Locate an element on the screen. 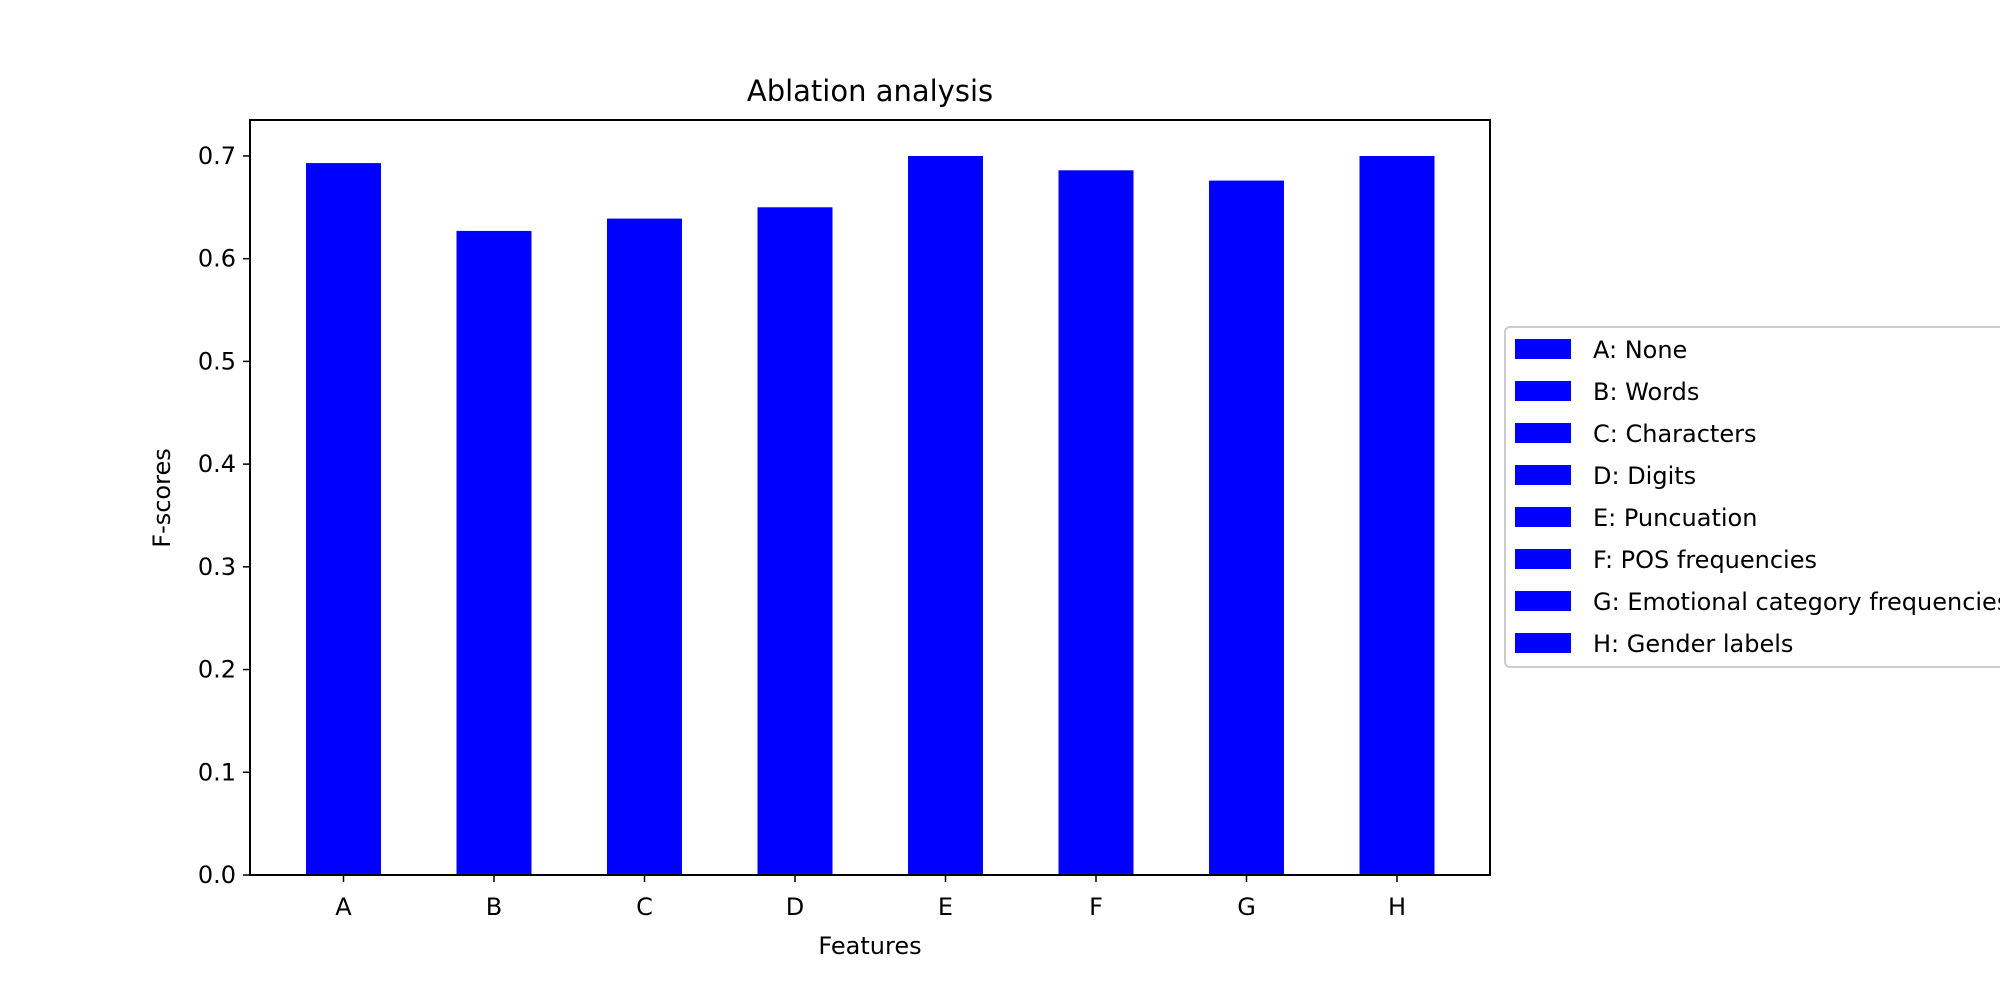 The height and width of the screenshot is (1000, 2000). bar-f is located at coordinates (1096, 523).